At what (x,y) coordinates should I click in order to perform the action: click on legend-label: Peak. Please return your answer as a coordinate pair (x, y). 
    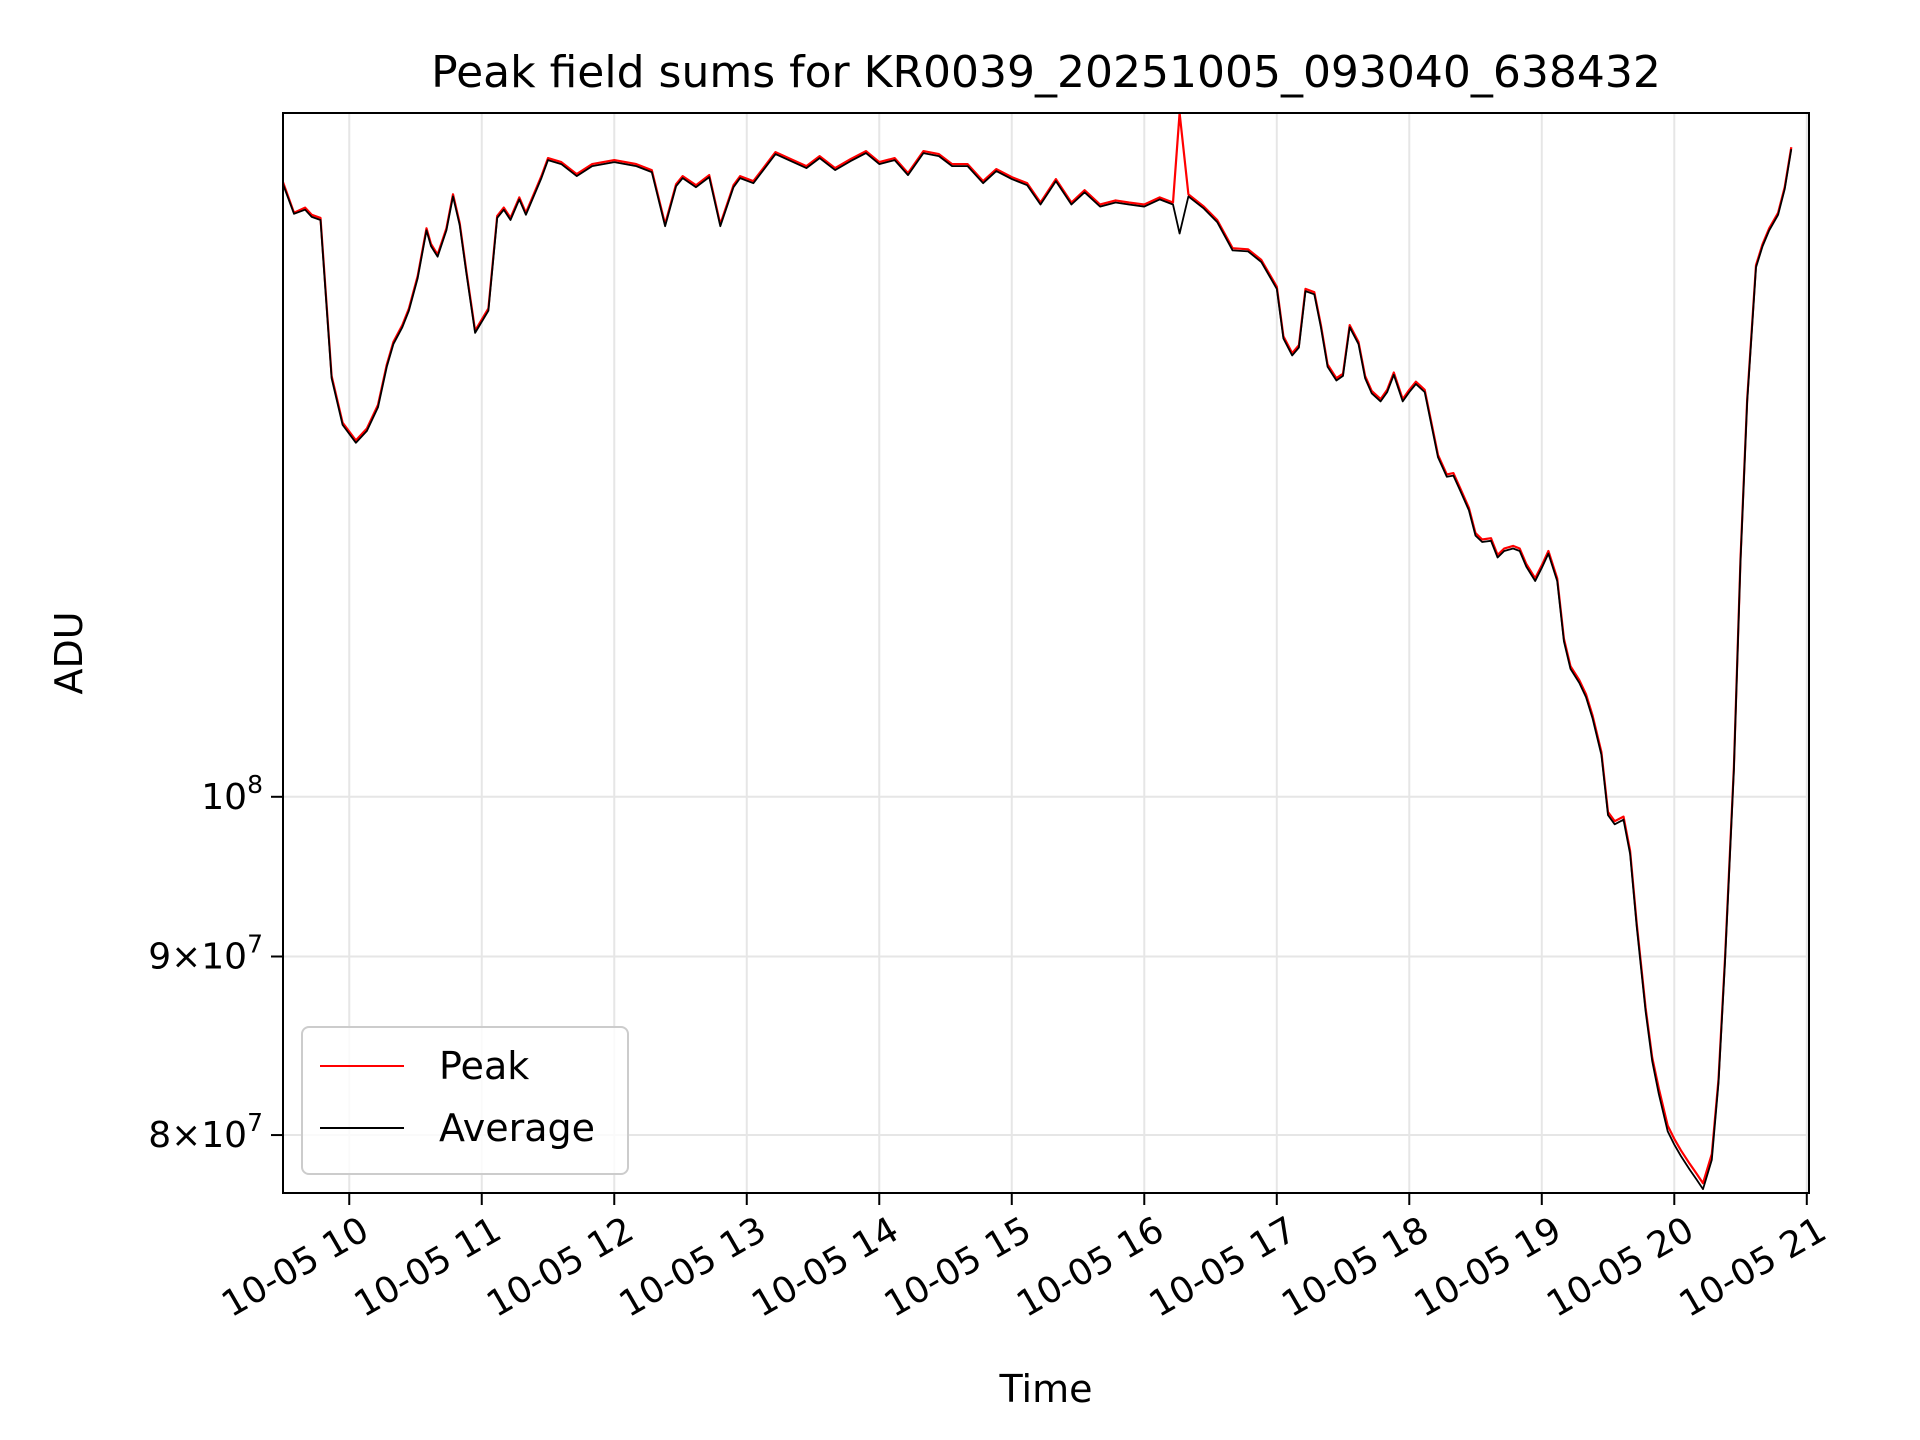
    Looking at the image, I should click on (484, 1066).